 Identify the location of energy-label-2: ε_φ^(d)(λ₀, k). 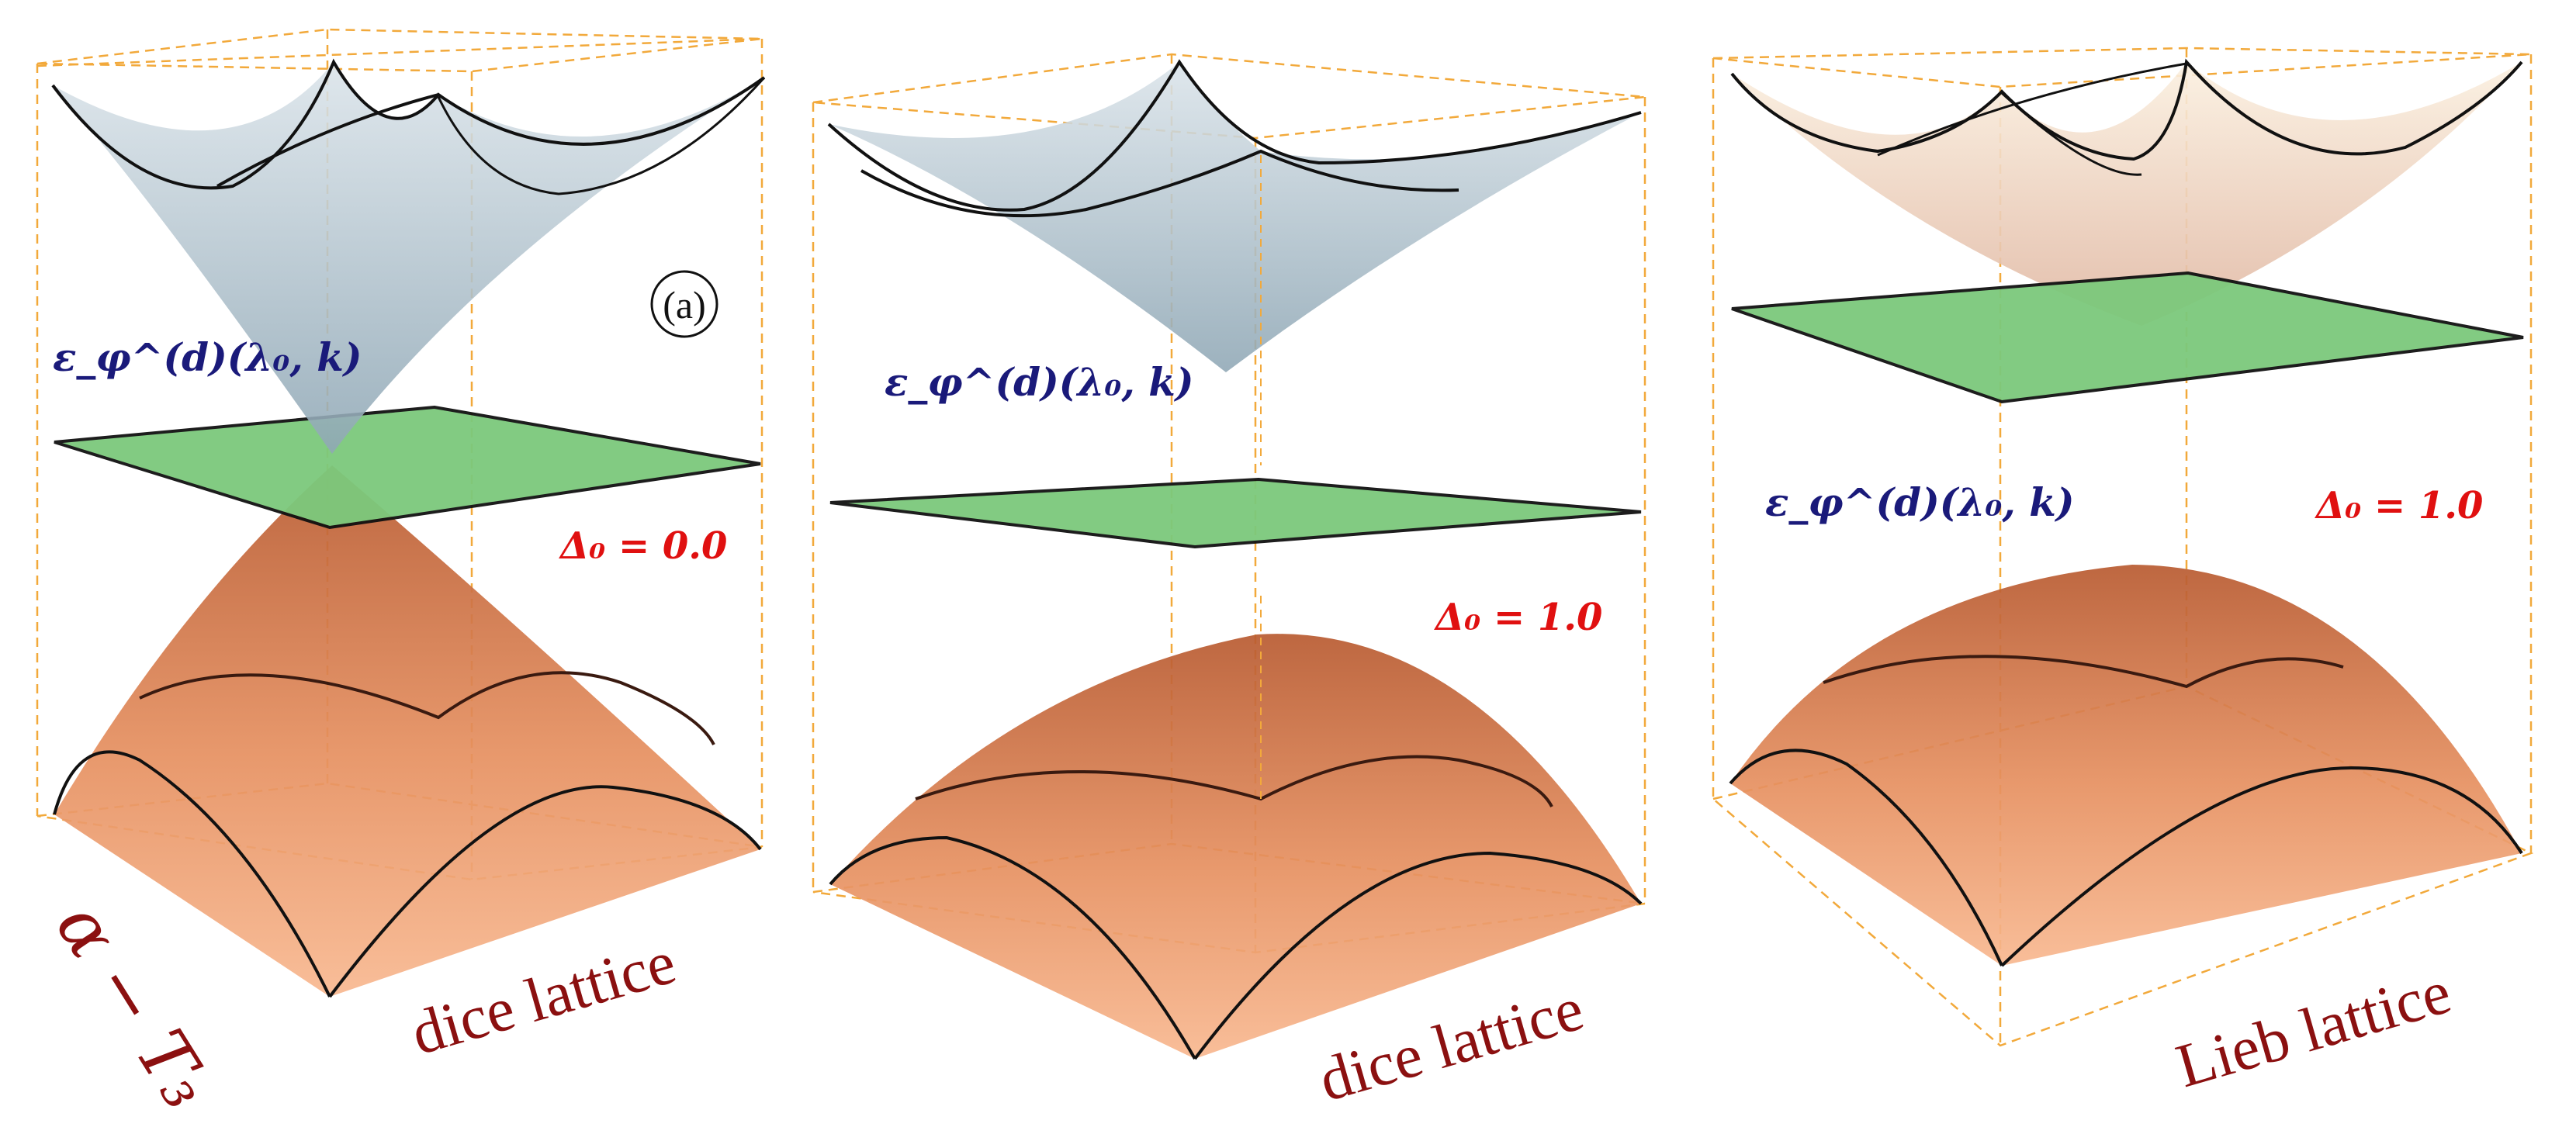
(1039, 382).